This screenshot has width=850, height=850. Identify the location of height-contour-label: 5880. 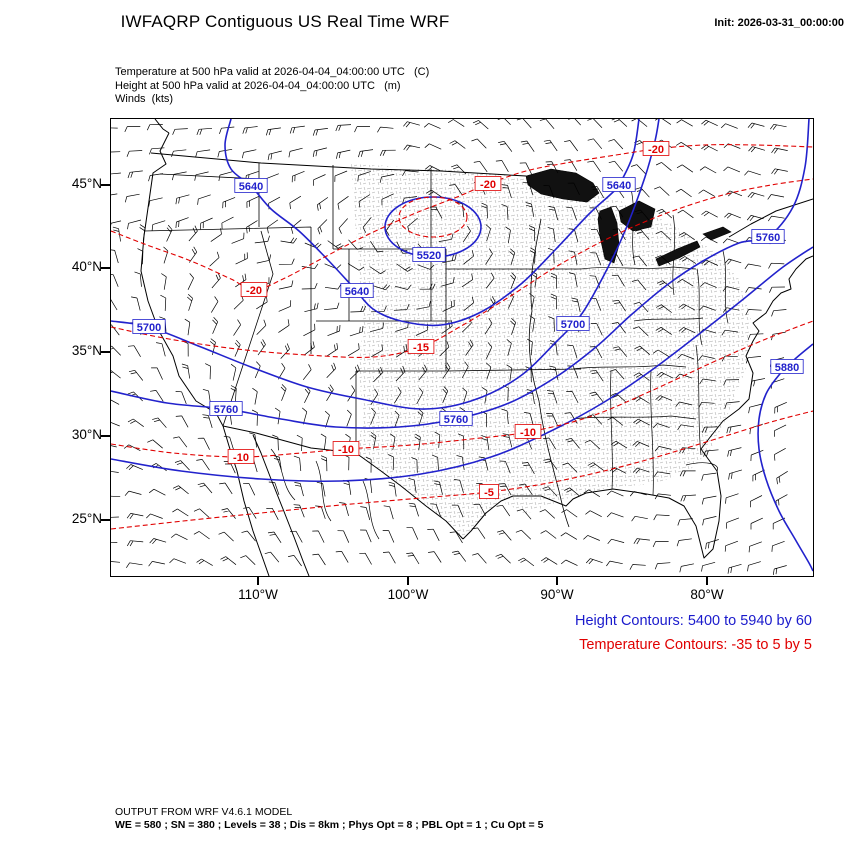
(787, 368).